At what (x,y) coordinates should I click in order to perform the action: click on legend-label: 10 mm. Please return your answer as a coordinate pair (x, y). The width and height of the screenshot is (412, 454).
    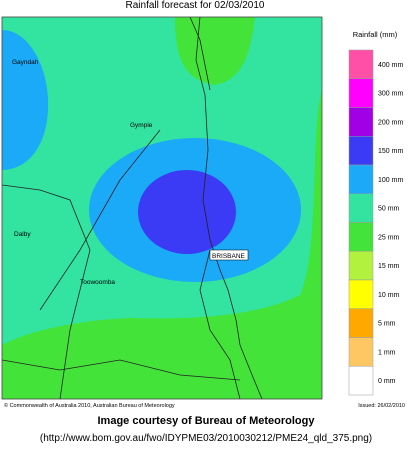
    Looking at the image, I should click on (389, 295).